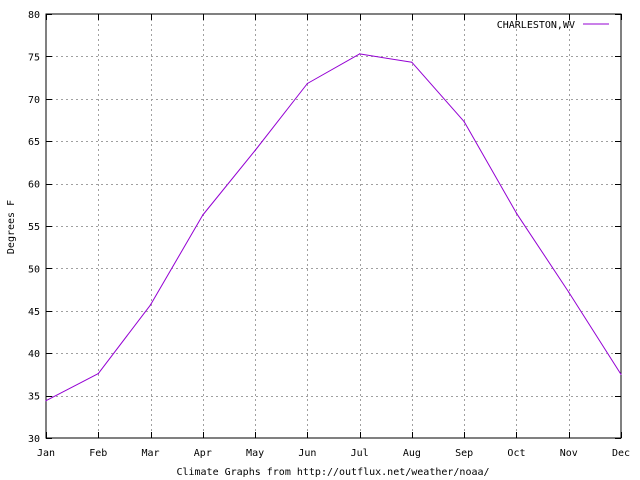 The width and height of the screenshot is (640, 480). I want to click on y-tick-label: 60, so click(34, 185).